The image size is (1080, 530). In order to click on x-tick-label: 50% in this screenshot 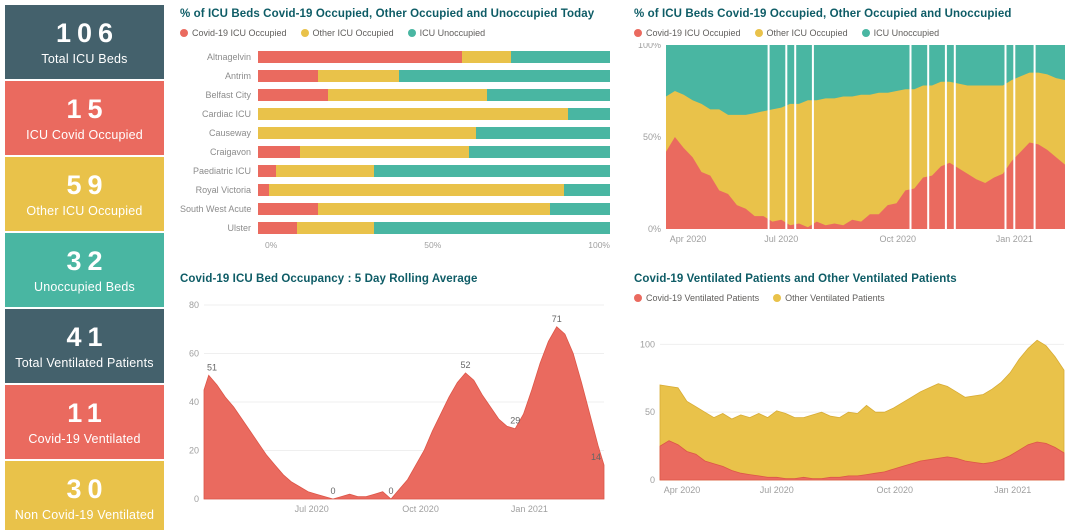, I will do `click(433, 245)`.